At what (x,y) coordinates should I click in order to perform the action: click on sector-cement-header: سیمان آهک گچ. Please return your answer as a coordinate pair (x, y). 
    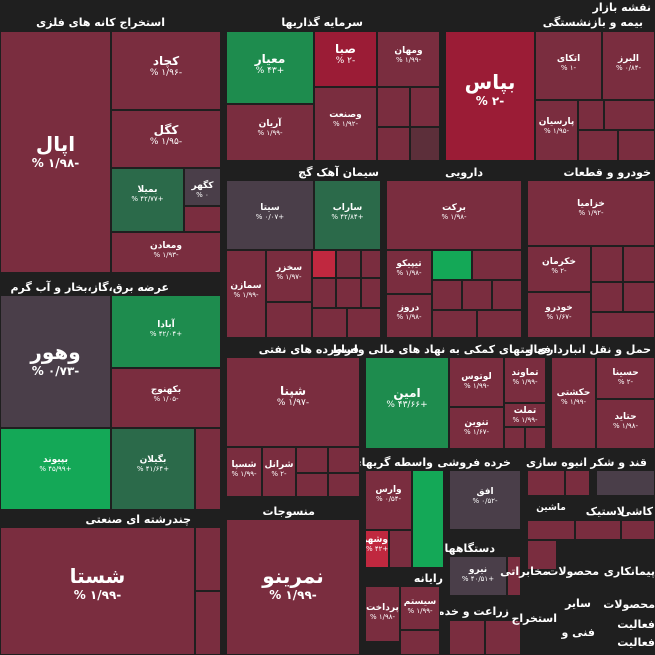
    Looking at the image, I should click on (338, 172).